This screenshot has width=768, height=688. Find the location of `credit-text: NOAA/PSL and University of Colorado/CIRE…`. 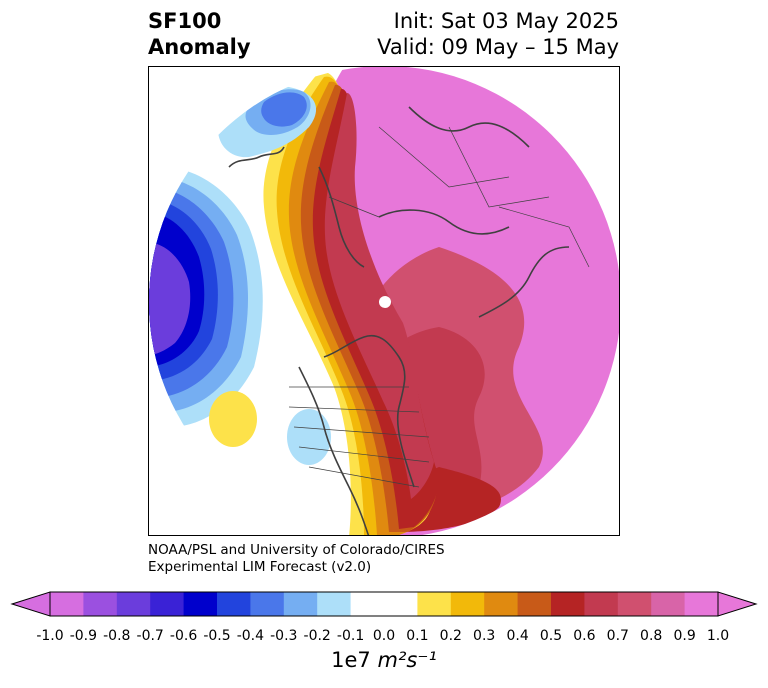

credit-text: NOAA/PSL and University of Colorado/CIRE… is located at coordinates (296, 559).